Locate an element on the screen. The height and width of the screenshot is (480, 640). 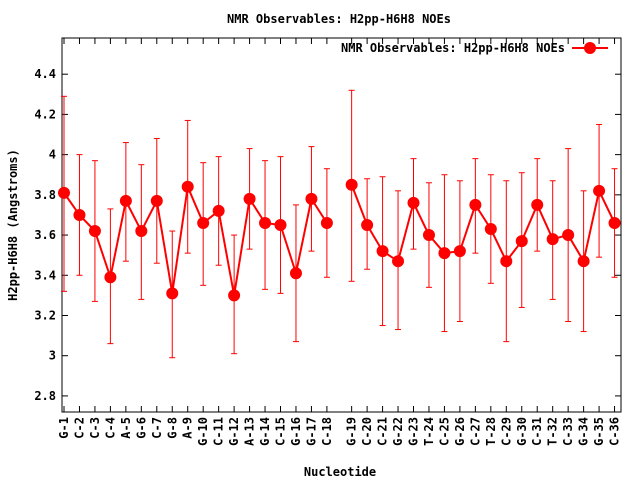
y-tick-label: 3.4 is located at coordinates (45, 275).